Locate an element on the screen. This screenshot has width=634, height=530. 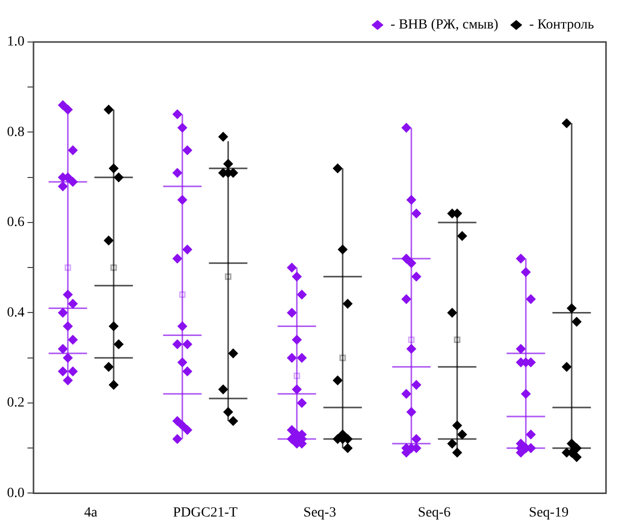
y-tick-label: 0.2 is located at coordinates (15, 403).